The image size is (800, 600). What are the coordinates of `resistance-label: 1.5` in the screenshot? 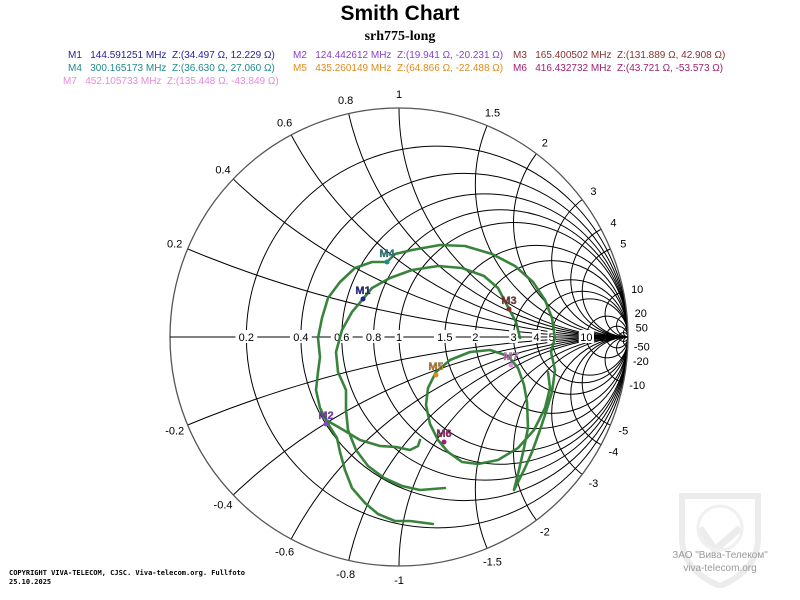 It's located at (444, 338).